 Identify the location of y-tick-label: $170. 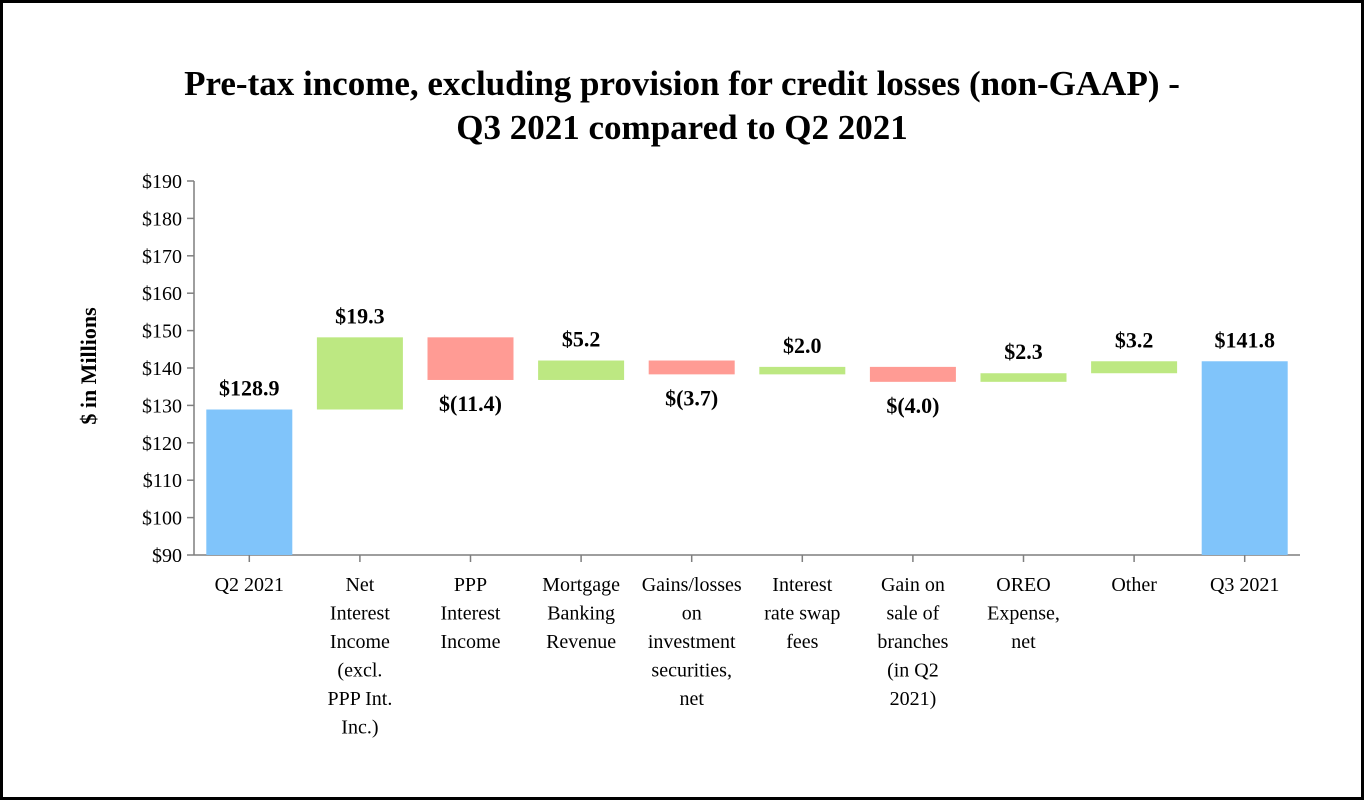
(162, 257).